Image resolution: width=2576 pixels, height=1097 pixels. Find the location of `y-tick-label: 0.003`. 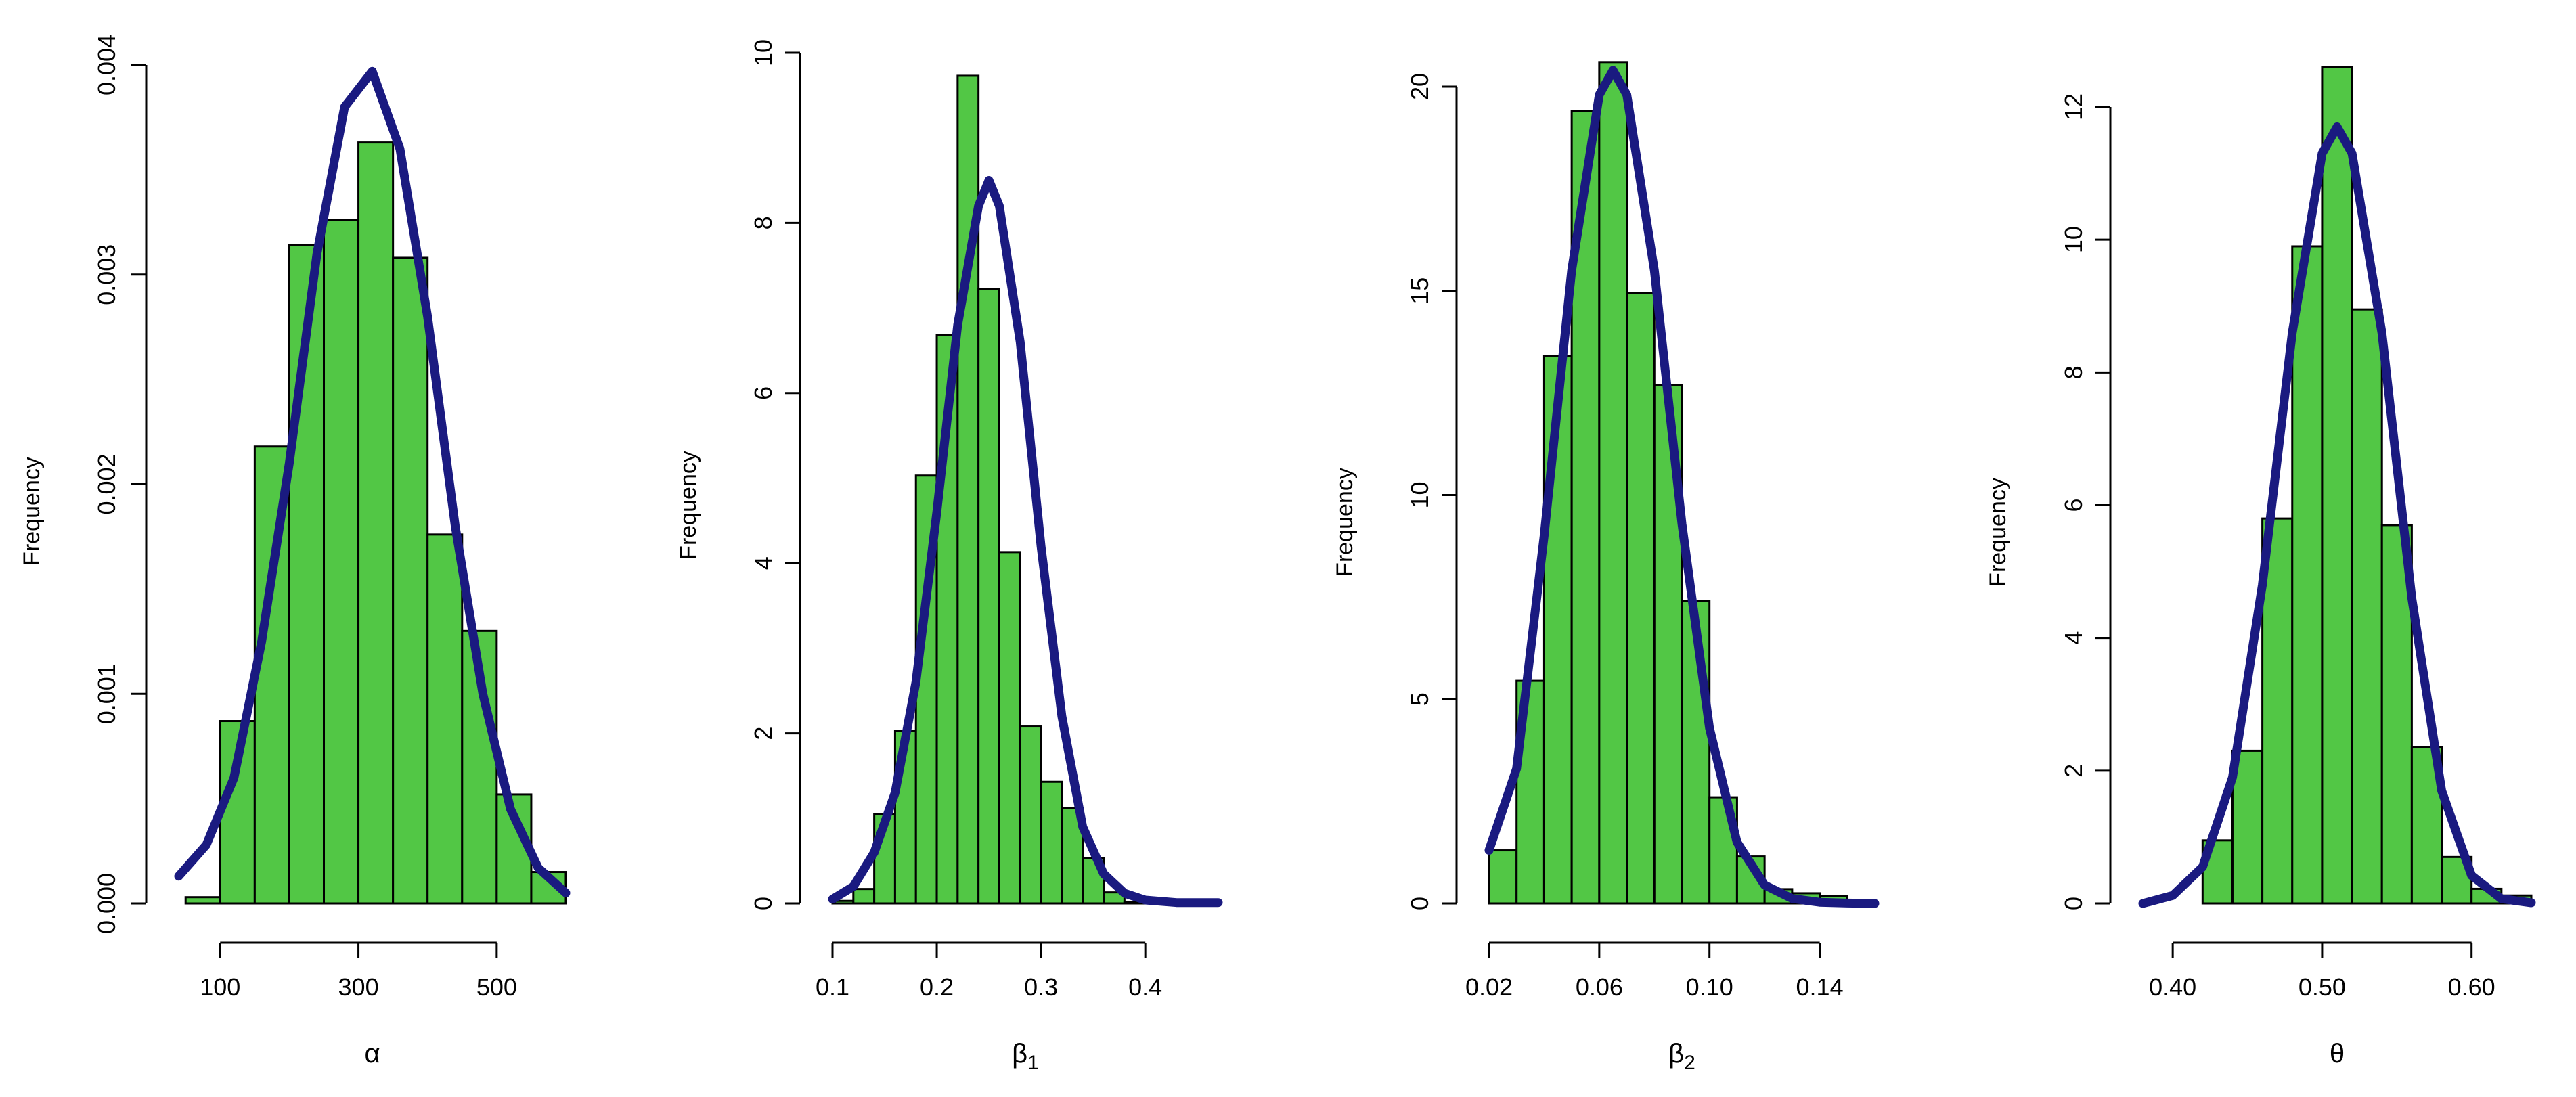

y-tick-label: 0.003 is located at coordinates (106, 274).